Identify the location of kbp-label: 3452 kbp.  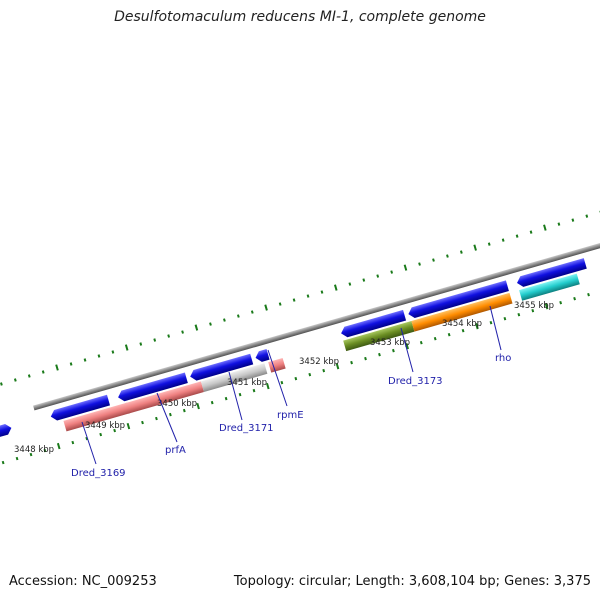
(319, 362).